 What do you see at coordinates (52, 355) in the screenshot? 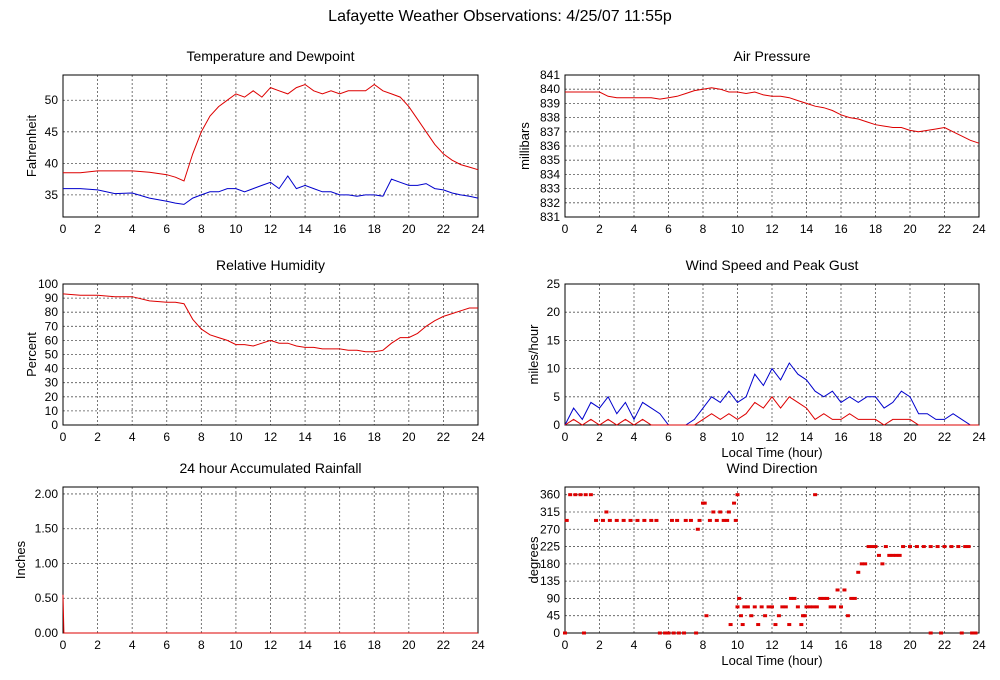
I see `humidity-ytick-label: 50` at bounding box center [52, 355].